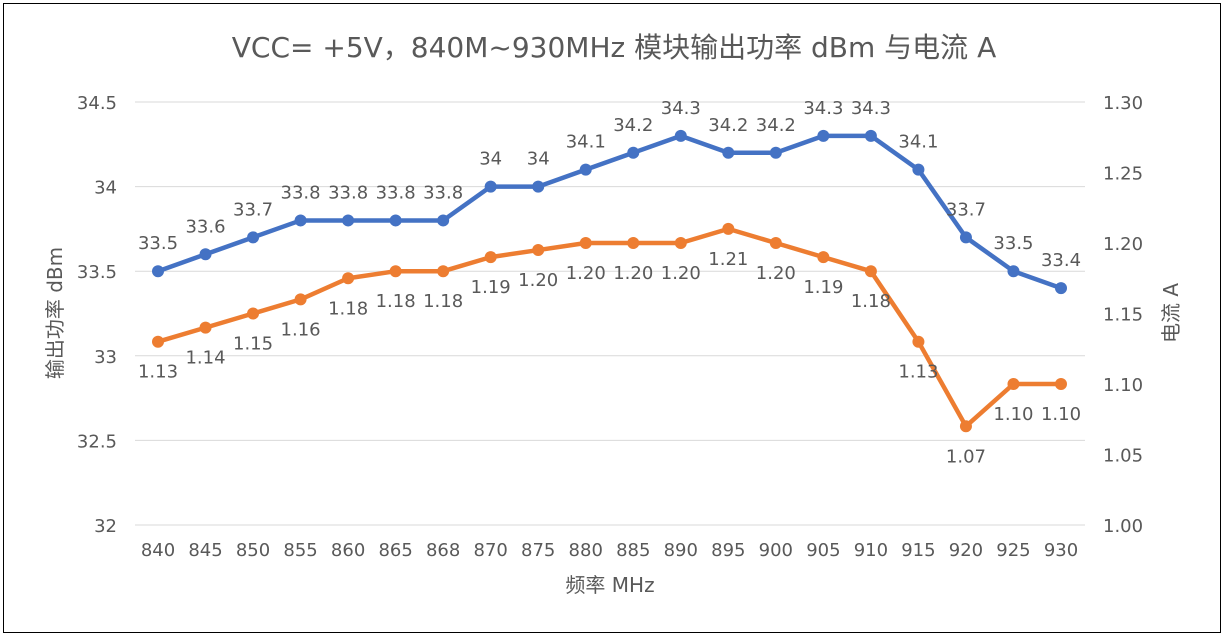 The height and width of the screenshot is (641, 1228). Describe the element at coordinates (1123, 174) in the screenshot. I see `y2-tick-label: 1.25` at that location.